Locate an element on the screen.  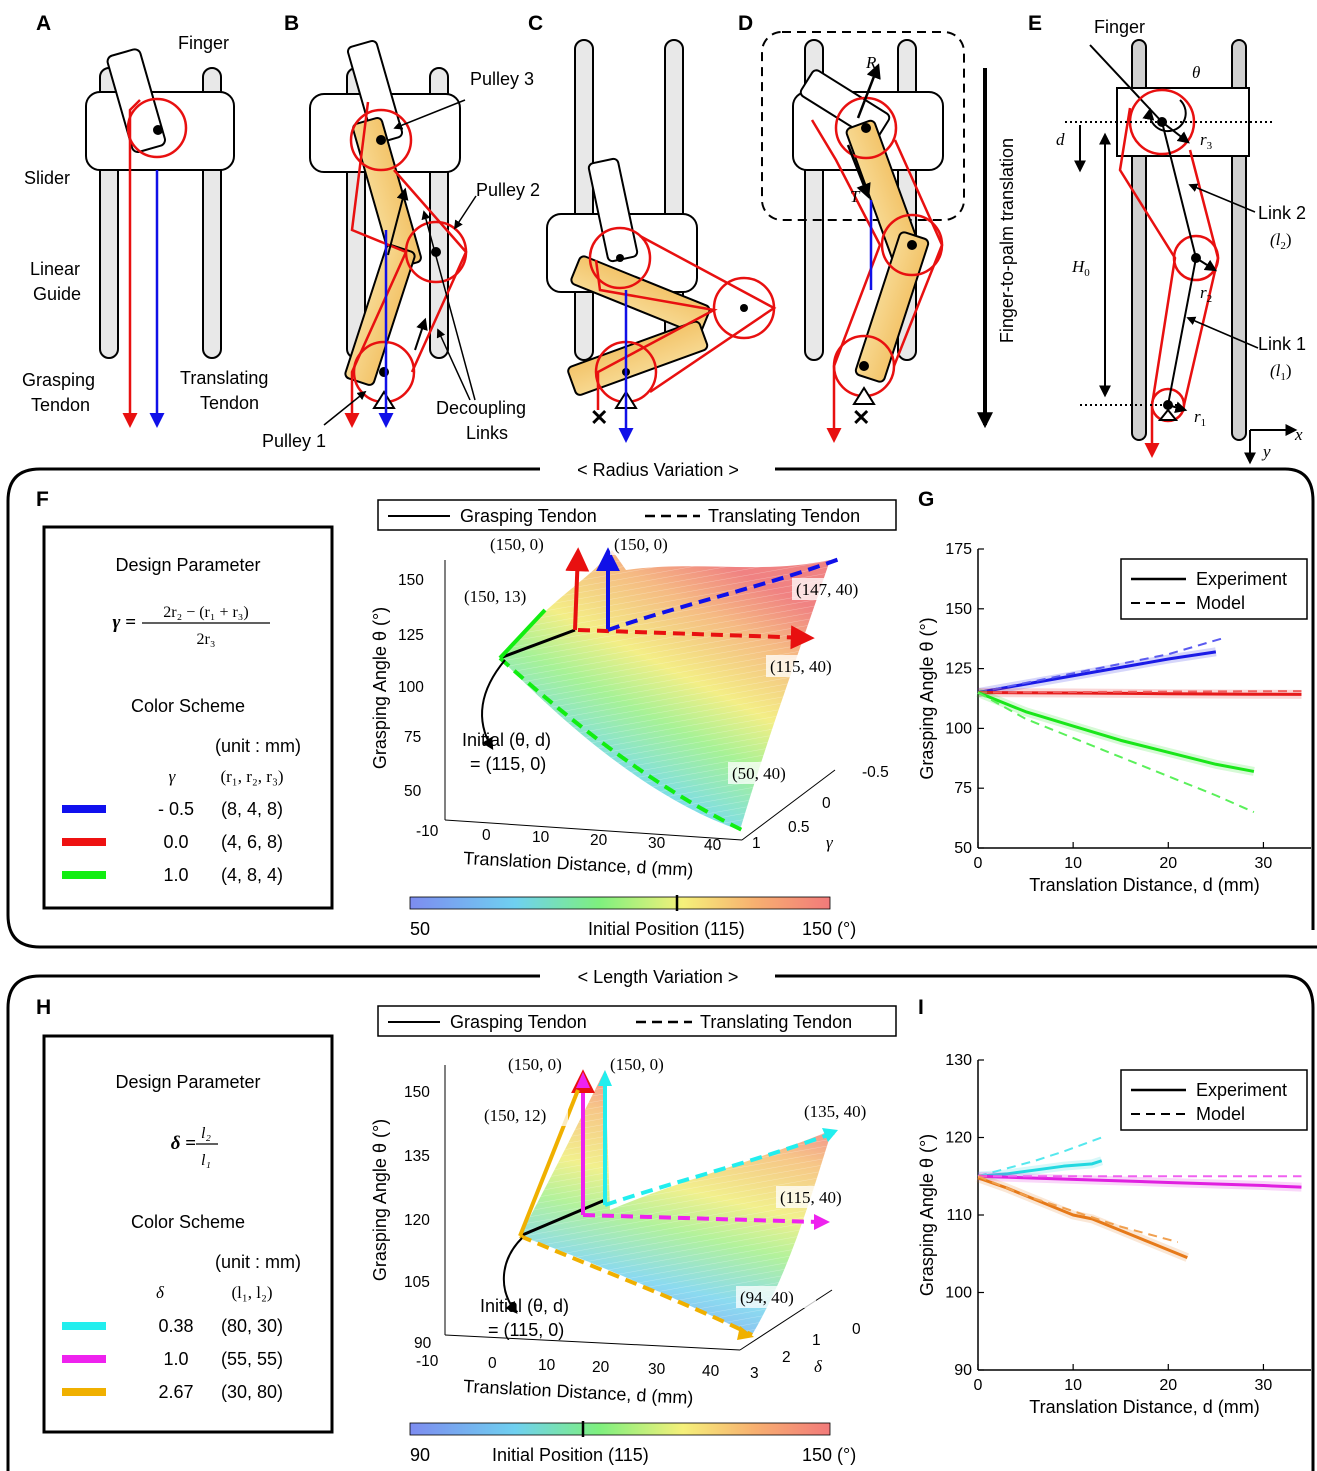
chart-i-xlabel: Translation Distance, d (mm) is located at coordinates (1144, 1407).